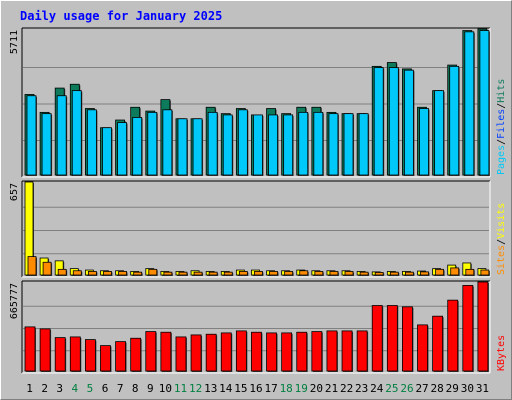 Image resolution: width=512 pixels, height=400 pixels. I want to click on x-tick-label: 9, so click(150, 388).